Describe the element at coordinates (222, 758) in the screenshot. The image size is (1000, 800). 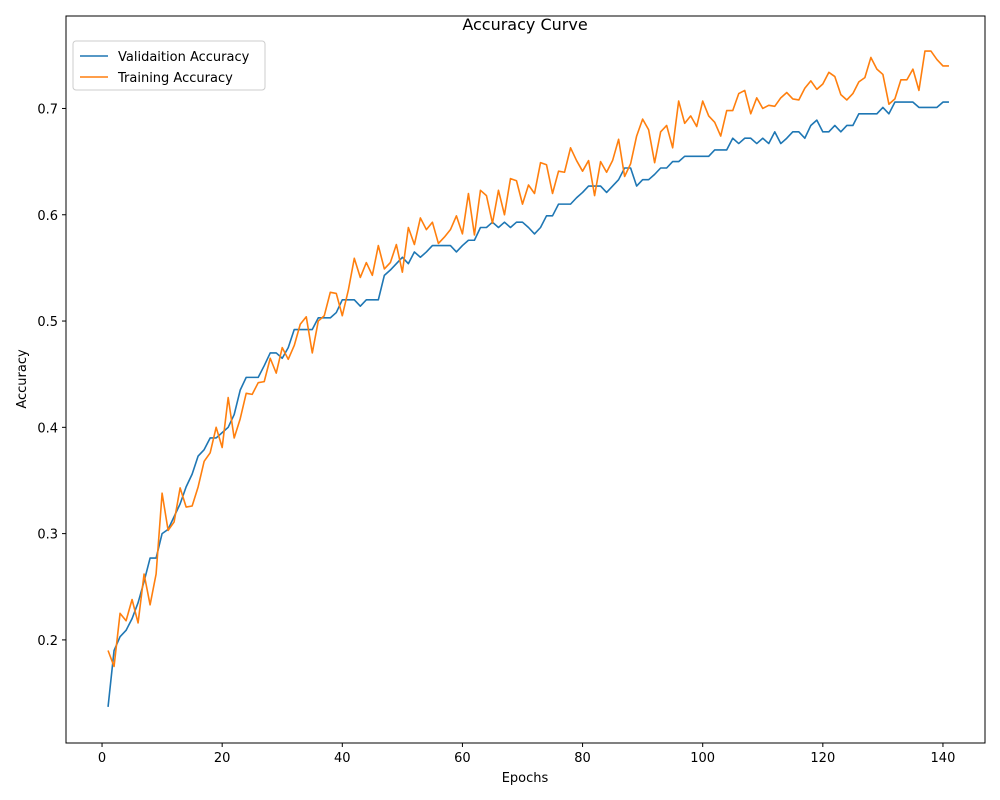
I see `x-tick-label: 20` at that location.